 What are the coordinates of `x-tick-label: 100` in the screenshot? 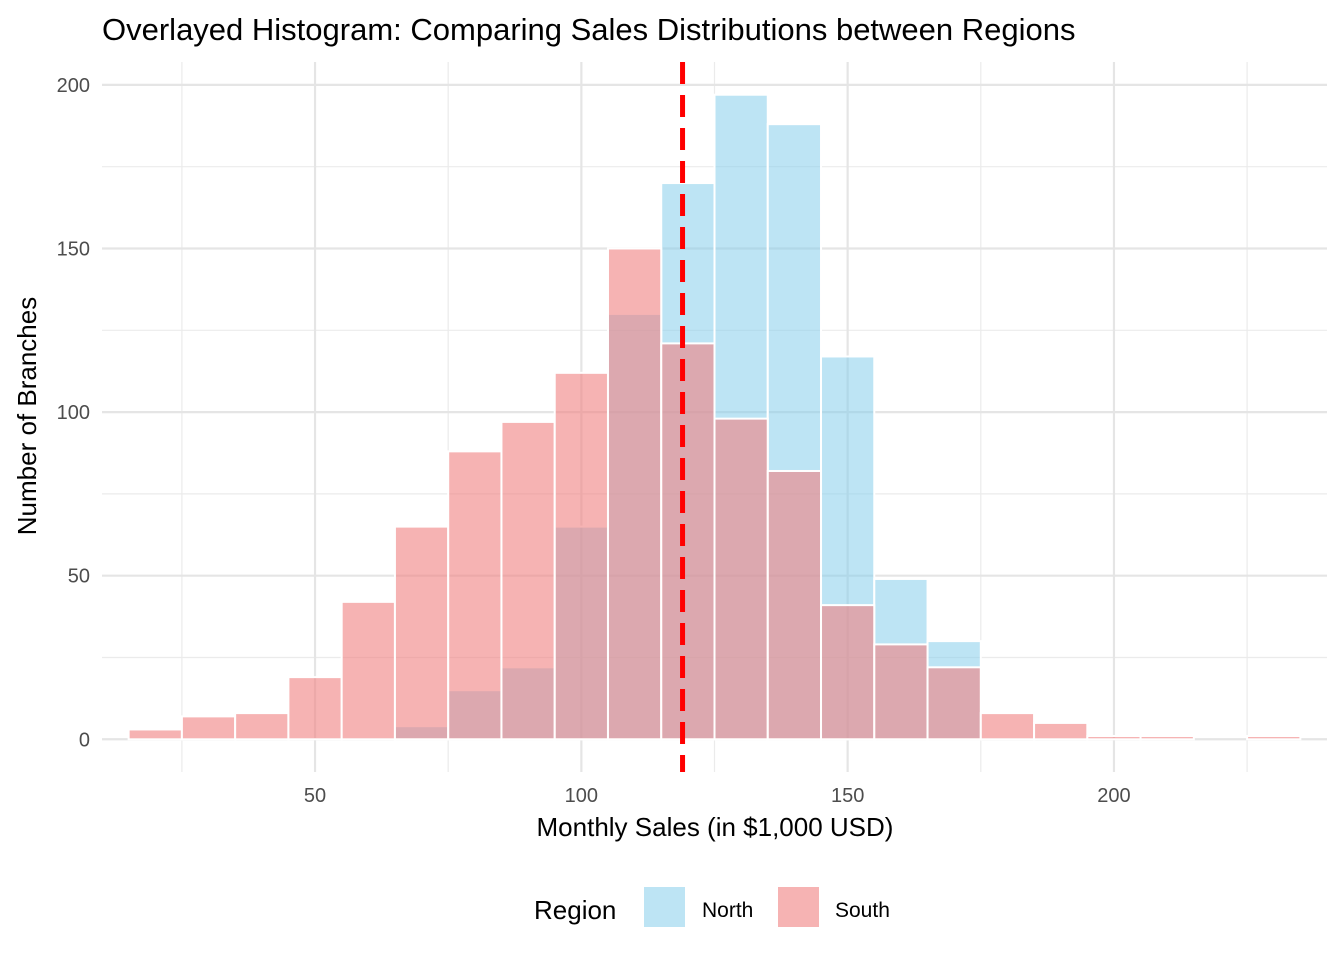 It's located at (581, 796).